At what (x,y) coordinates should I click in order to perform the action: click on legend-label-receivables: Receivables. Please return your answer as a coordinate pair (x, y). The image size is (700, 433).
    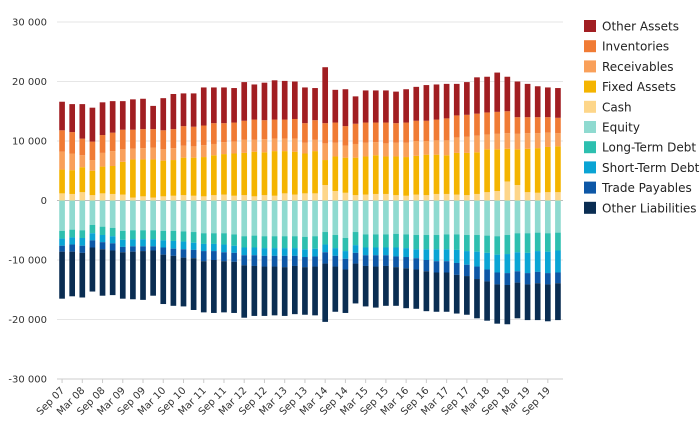
    Looking at the image, I should click on (638, 67).